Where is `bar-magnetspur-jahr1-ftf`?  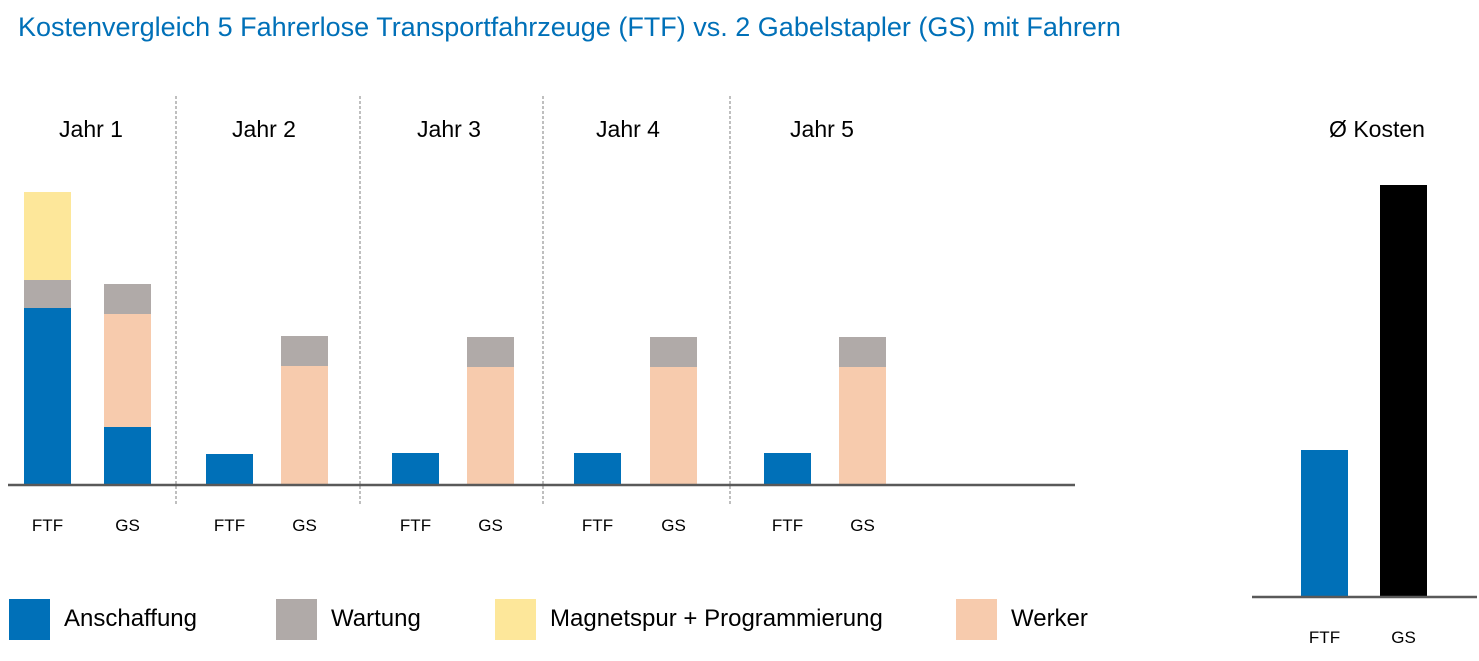 bar-magnetspur-jahr1-ftf is located at coordinates (47, 236).